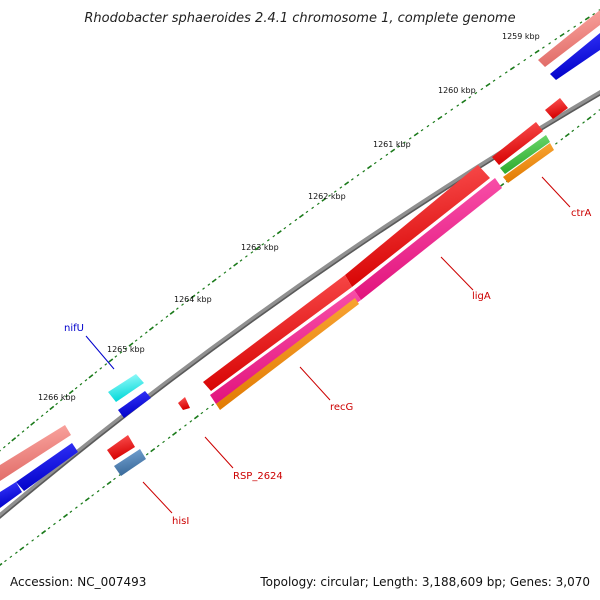  What do you see at coordinates (457, 90) in the screenshot?
I see `tick-label-1260: 1260 kbp` at bounding box center [457, 90].